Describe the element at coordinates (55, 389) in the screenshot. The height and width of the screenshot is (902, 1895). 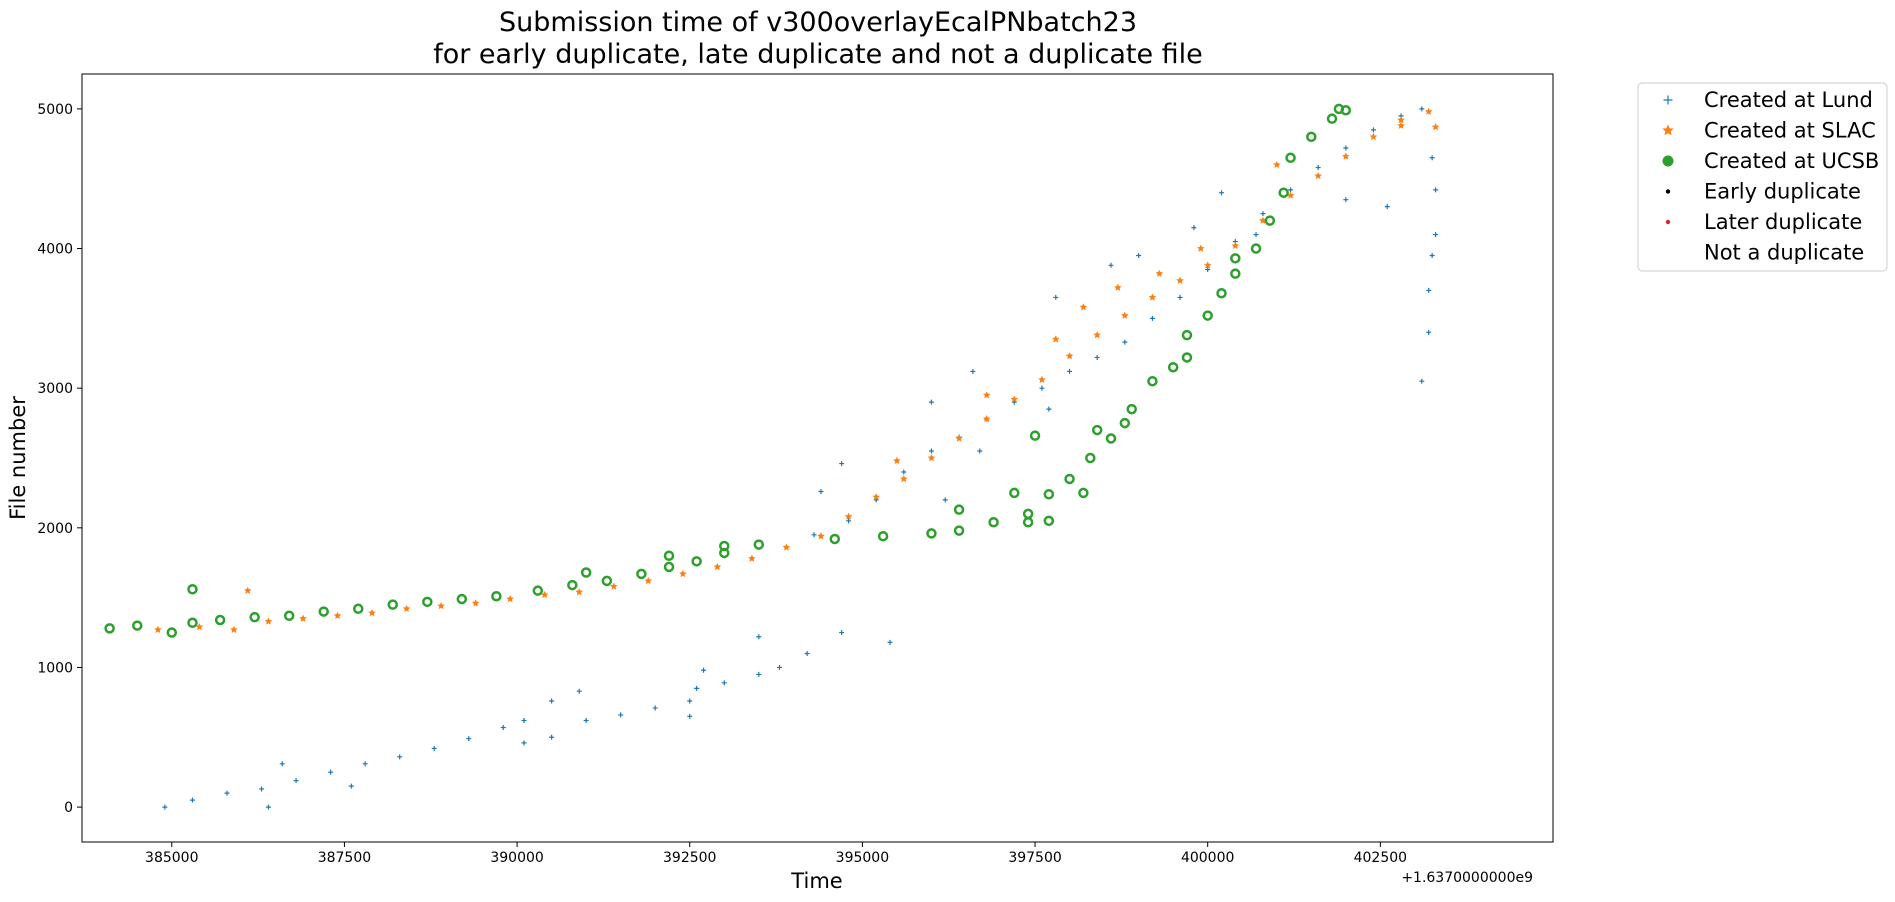
I see `y-tick-label: 3000` at that location.